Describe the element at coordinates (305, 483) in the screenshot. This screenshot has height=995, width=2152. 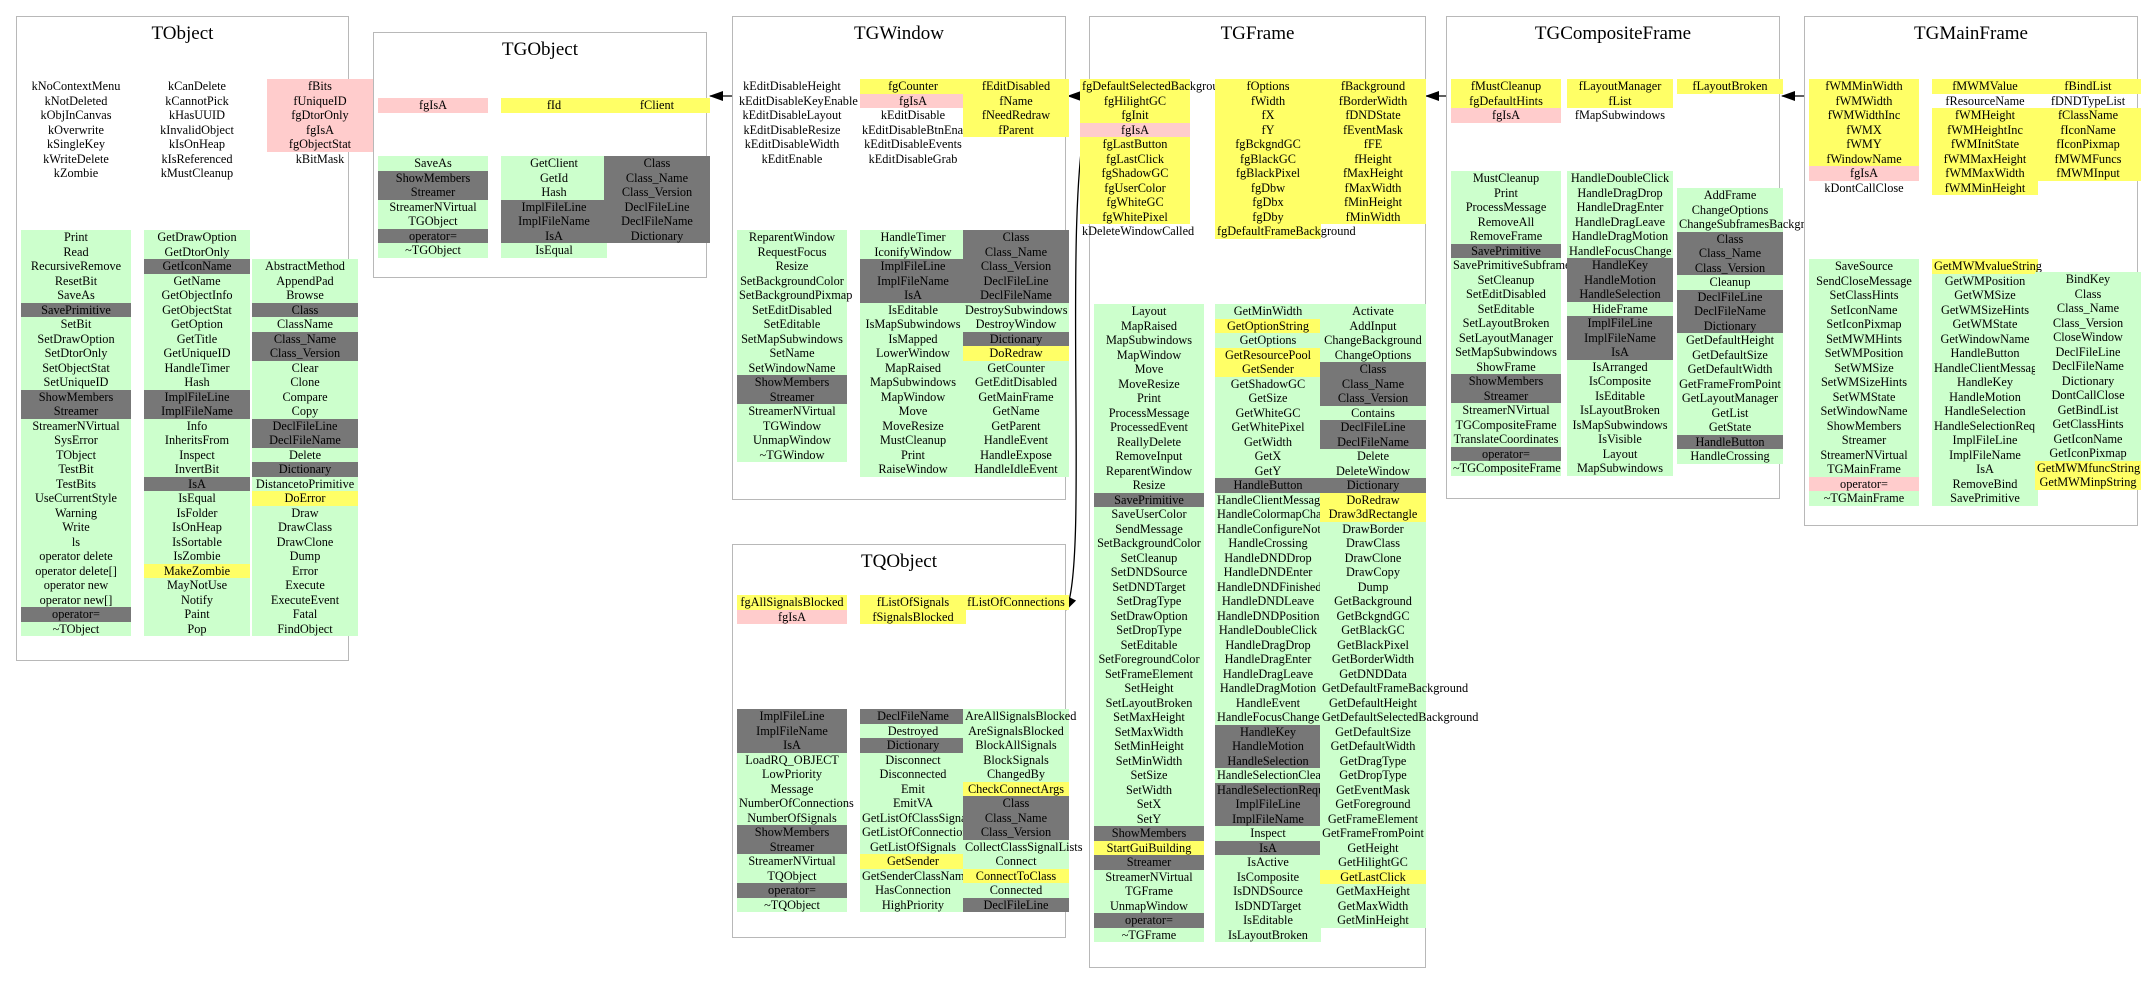
I see `member-item: DistancetoPrimitive` at that location.